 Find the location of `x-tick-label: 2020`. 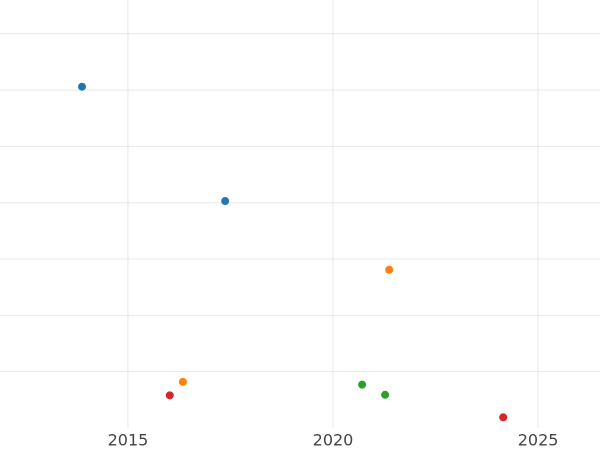

x-tick-label: 2020 is located at coordinates (333, 440).